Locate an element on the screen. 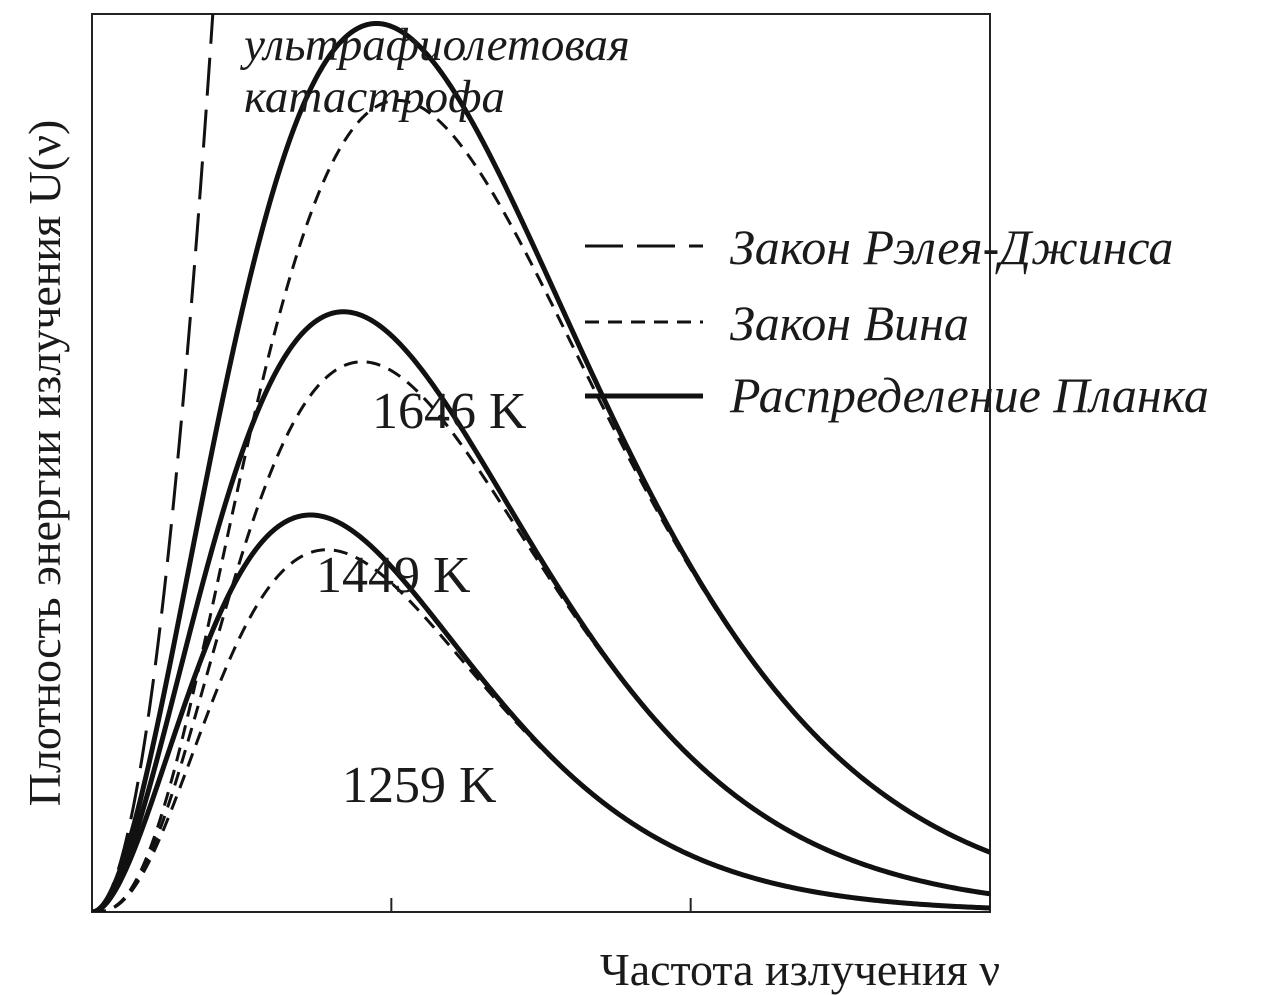  x-axis-ticks is located at coordinates (541, 905).